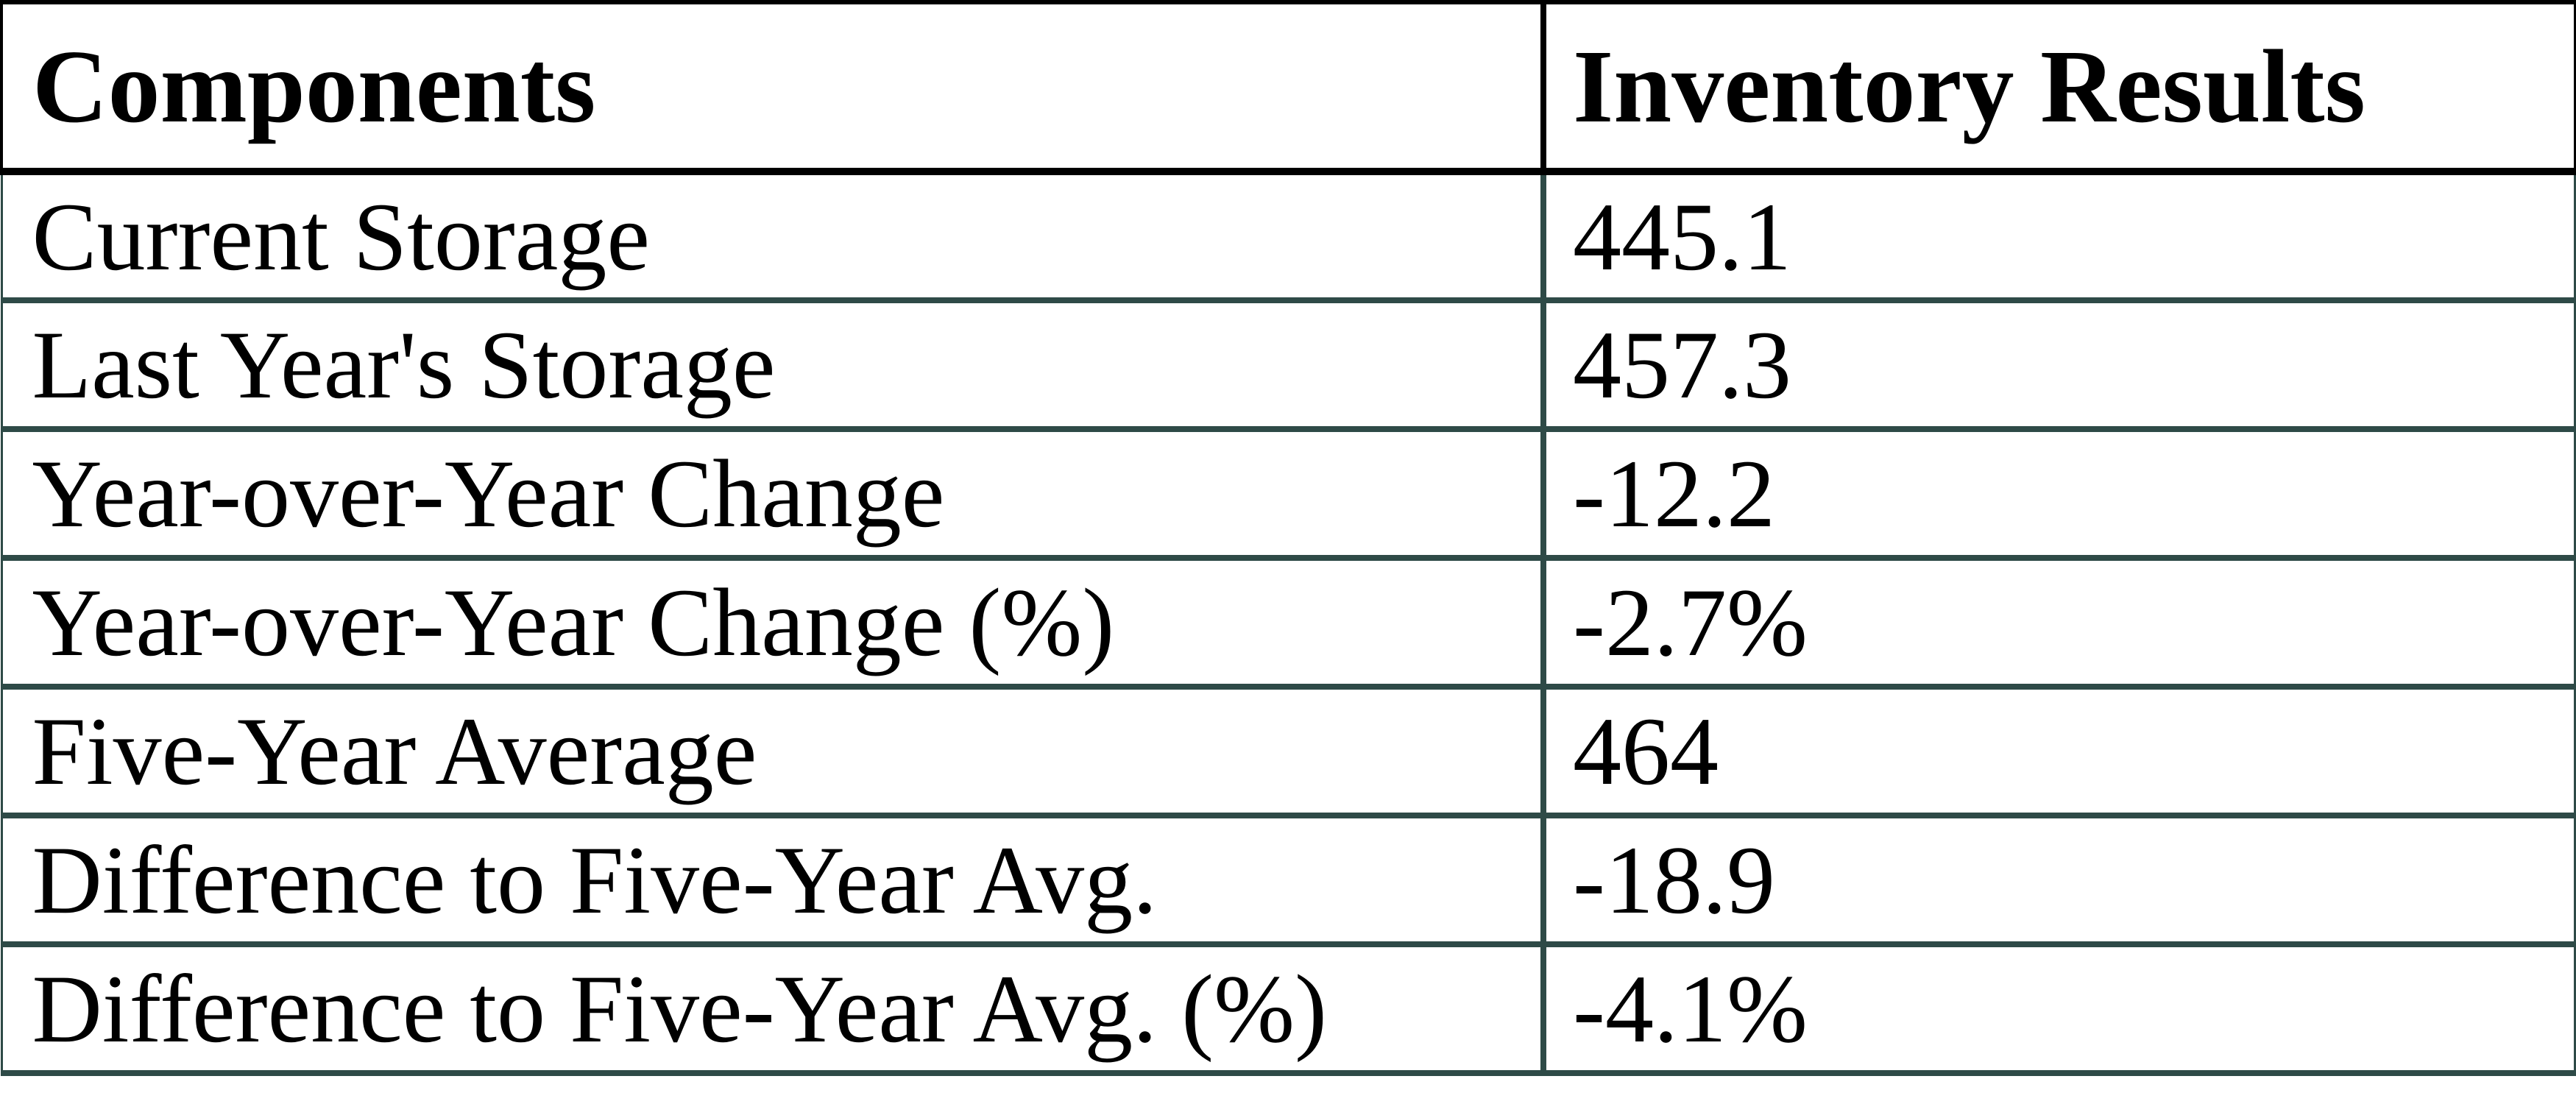 The width and height of the screenshot is (2576, 1104). Describe the element at coordinates (773, 622) in the screenshot. I see `component-label: Year-over-Year Change (%)` at that location.